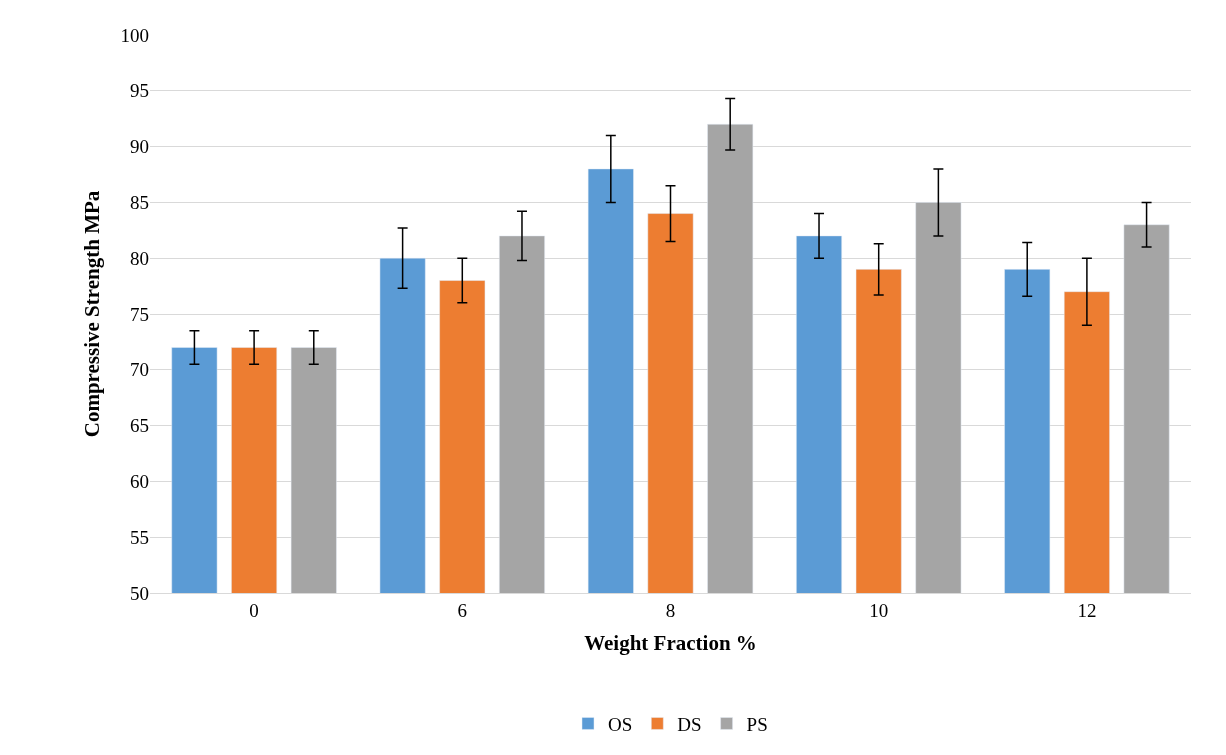  Describe the element at coordinates (254, 610) in the screenshot. I see `x-tick-label: 0` at that location.